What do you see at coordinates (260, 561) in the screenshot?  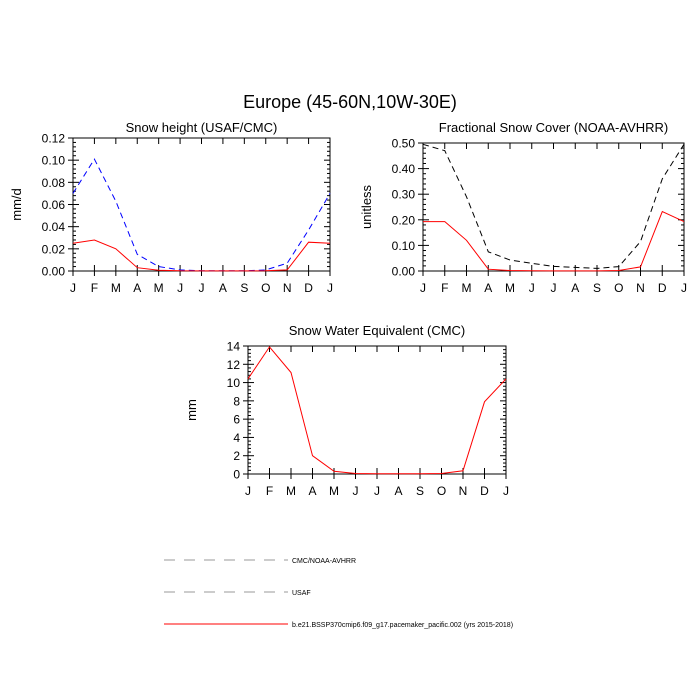 I see `legend-item: CMC/NOAA-AVHRR` at bounding box center [260, 561].